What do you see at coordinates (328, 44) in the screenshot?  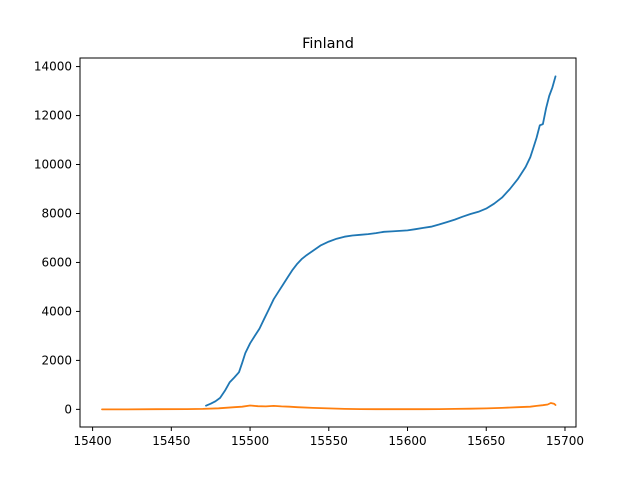 I see `chart-title: Finland` at bounding box center [328, 44].